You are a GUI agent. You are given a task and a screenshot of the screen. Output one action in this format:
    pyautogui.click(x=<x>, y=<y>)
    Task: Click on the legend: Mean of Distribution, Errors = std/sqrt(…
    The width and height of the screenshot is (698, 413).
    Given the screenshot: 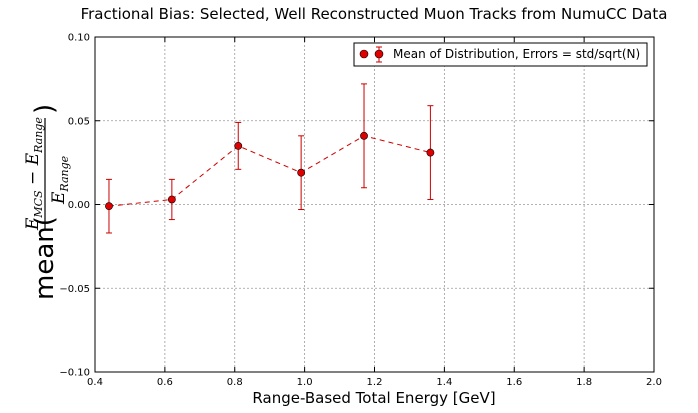 What is the action you would take?
    pyautogui.click(x=500, y=54)
    